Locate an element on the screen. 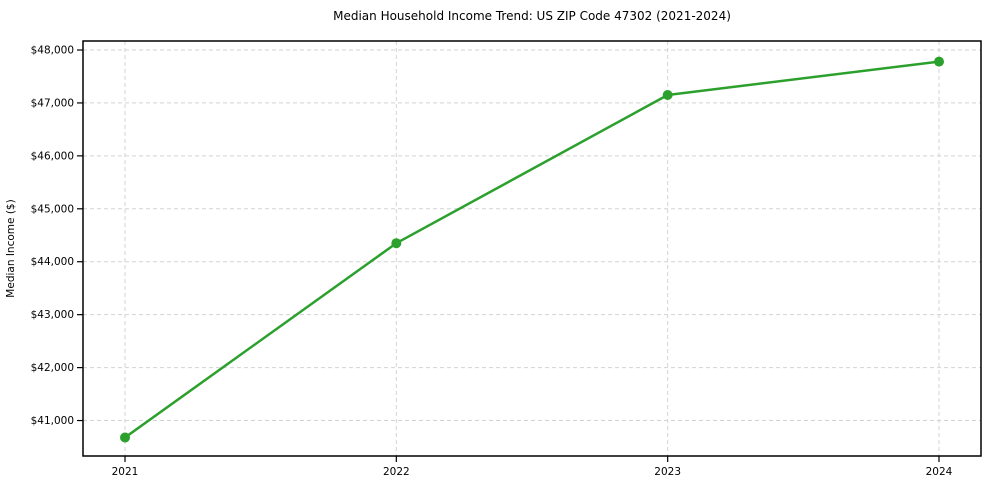 This screenshot has width=989, height=490. y-tick-label: $43,000 is located at coordinates (52, 315).